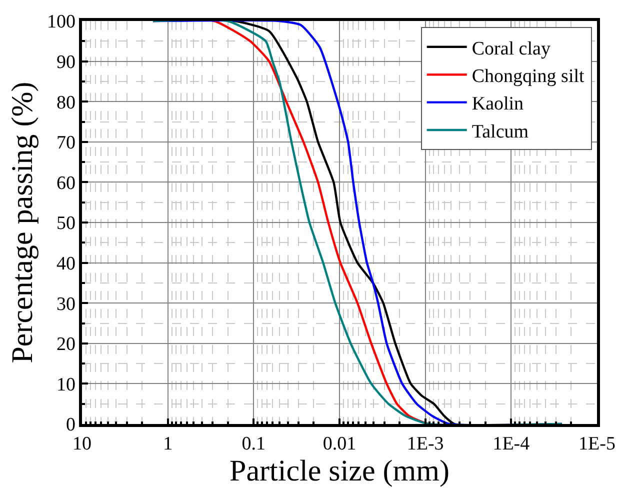 This screenshot has height=502, width=627. What do you see at coordinates (66, 304) in the screenshot?
I see `y-tick-label: 30` at bounding box center [66, 304].